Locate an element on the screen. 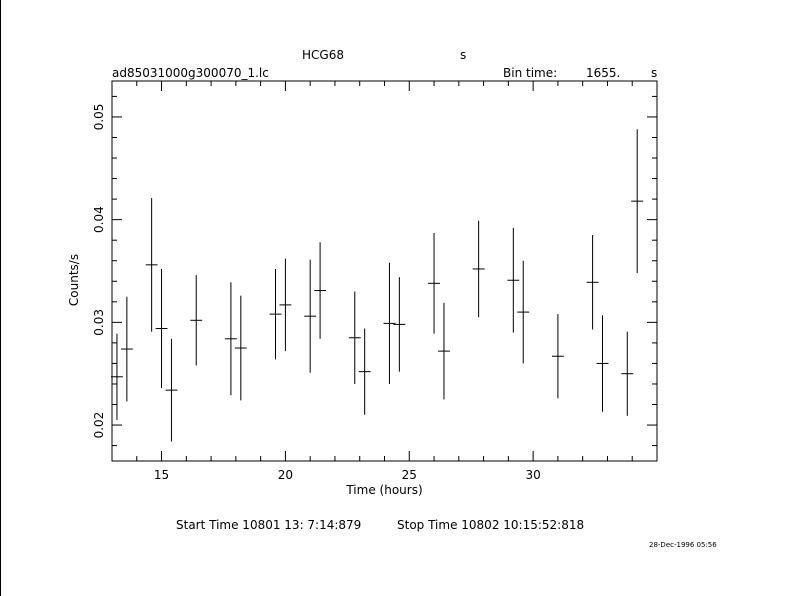 The image size is (790, 596). x-tick-label: 25 is located at coordinates (409, 475).